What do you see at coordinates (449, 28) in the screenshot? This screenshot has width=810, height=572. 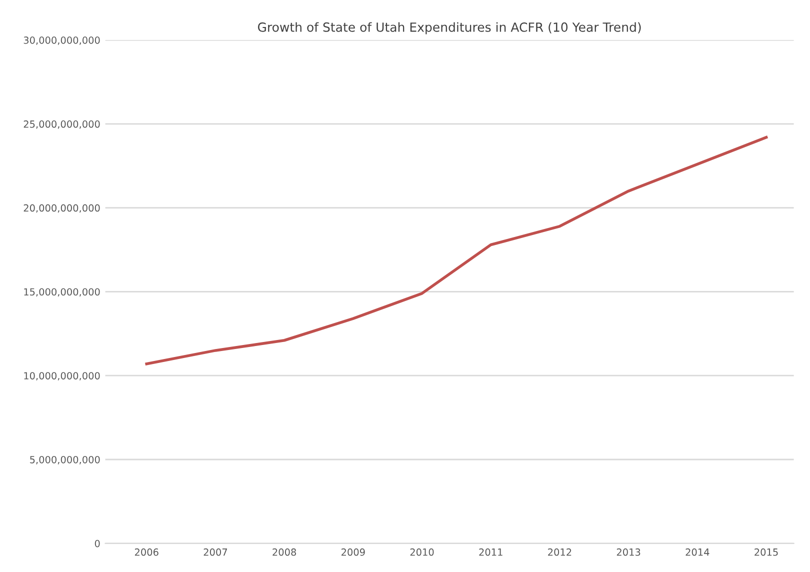 I see `chart-title: Growth of State of Utah Expenditures in ACFR (10 Year Trend)` at bounding box center [449, 28].